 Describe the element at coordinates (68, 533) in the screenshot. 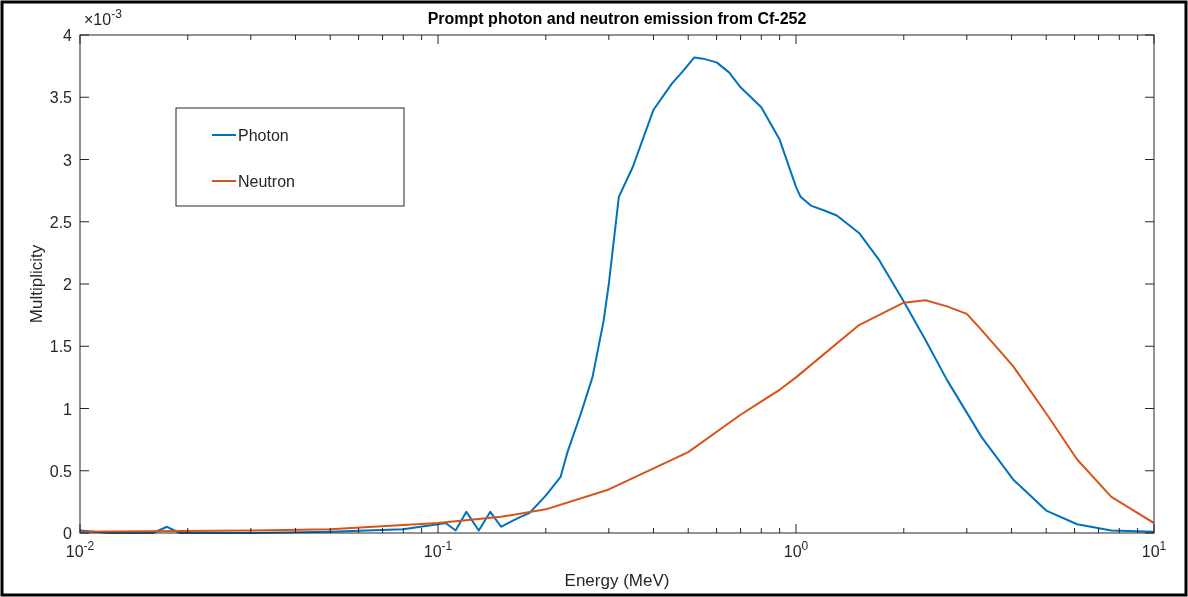

I see `y-tick-label: 0` at that location.